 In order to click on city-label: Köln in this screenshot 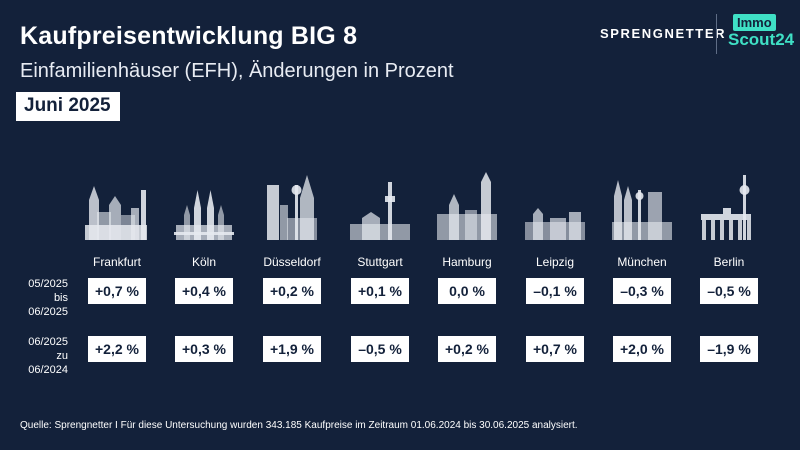, I will do `click(204, 262)`.